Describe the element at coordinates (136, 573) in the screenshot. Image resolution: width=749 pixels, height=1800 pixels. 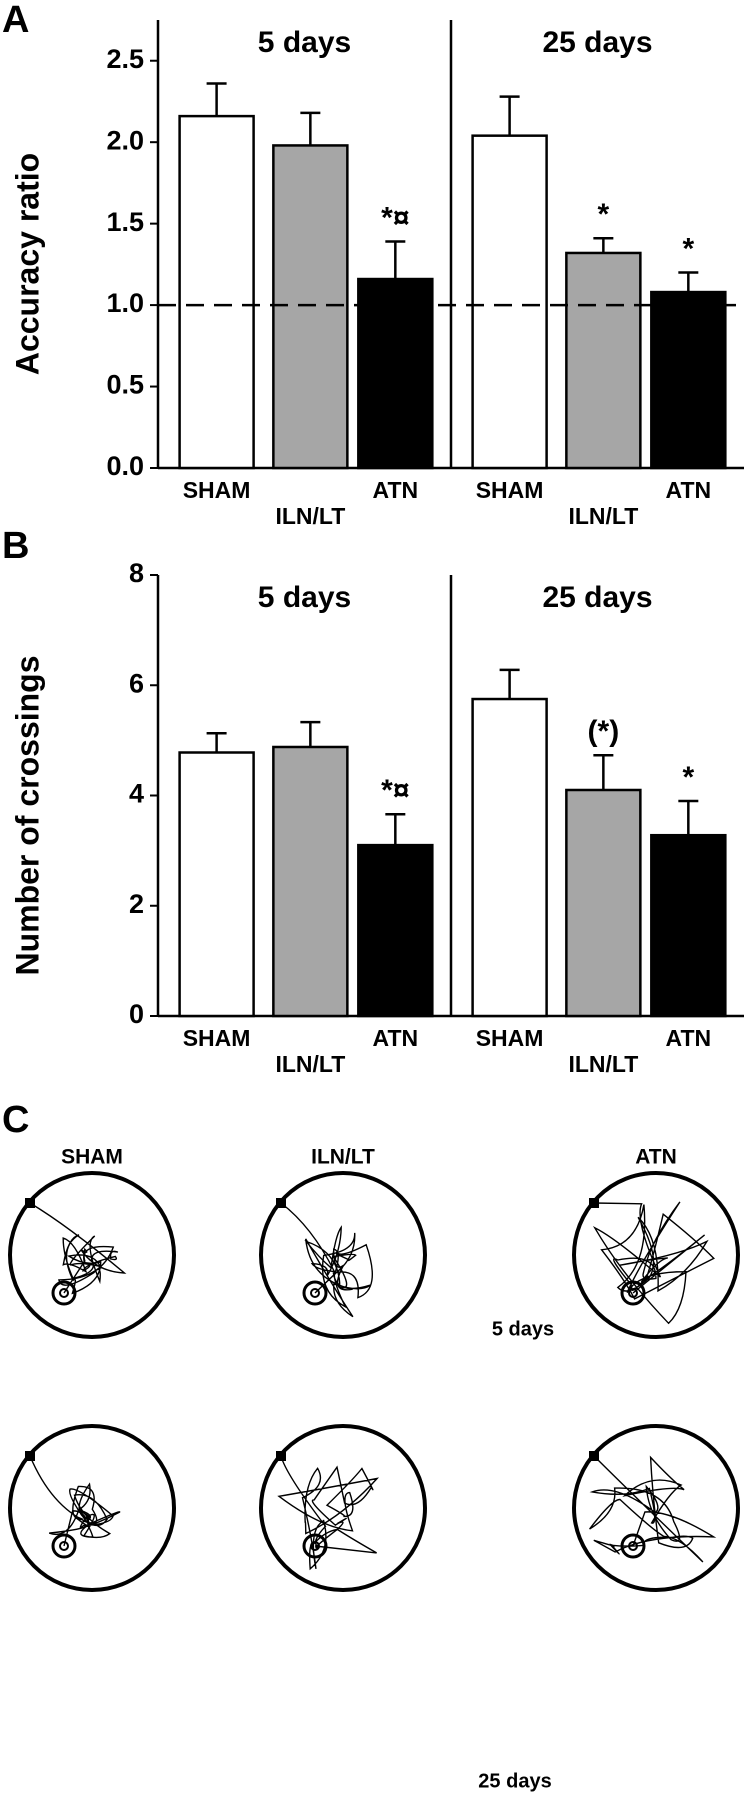
I see `y-tick-label: 8` at that location.